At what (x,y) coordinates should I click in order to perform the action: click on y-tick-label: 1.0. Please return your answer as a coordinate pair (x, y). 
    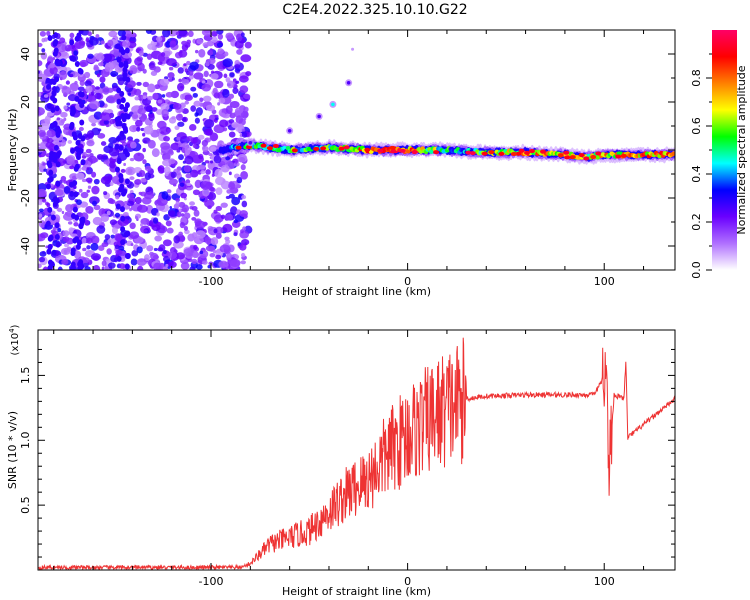
    Looking at the image, I should click on (25, 441).